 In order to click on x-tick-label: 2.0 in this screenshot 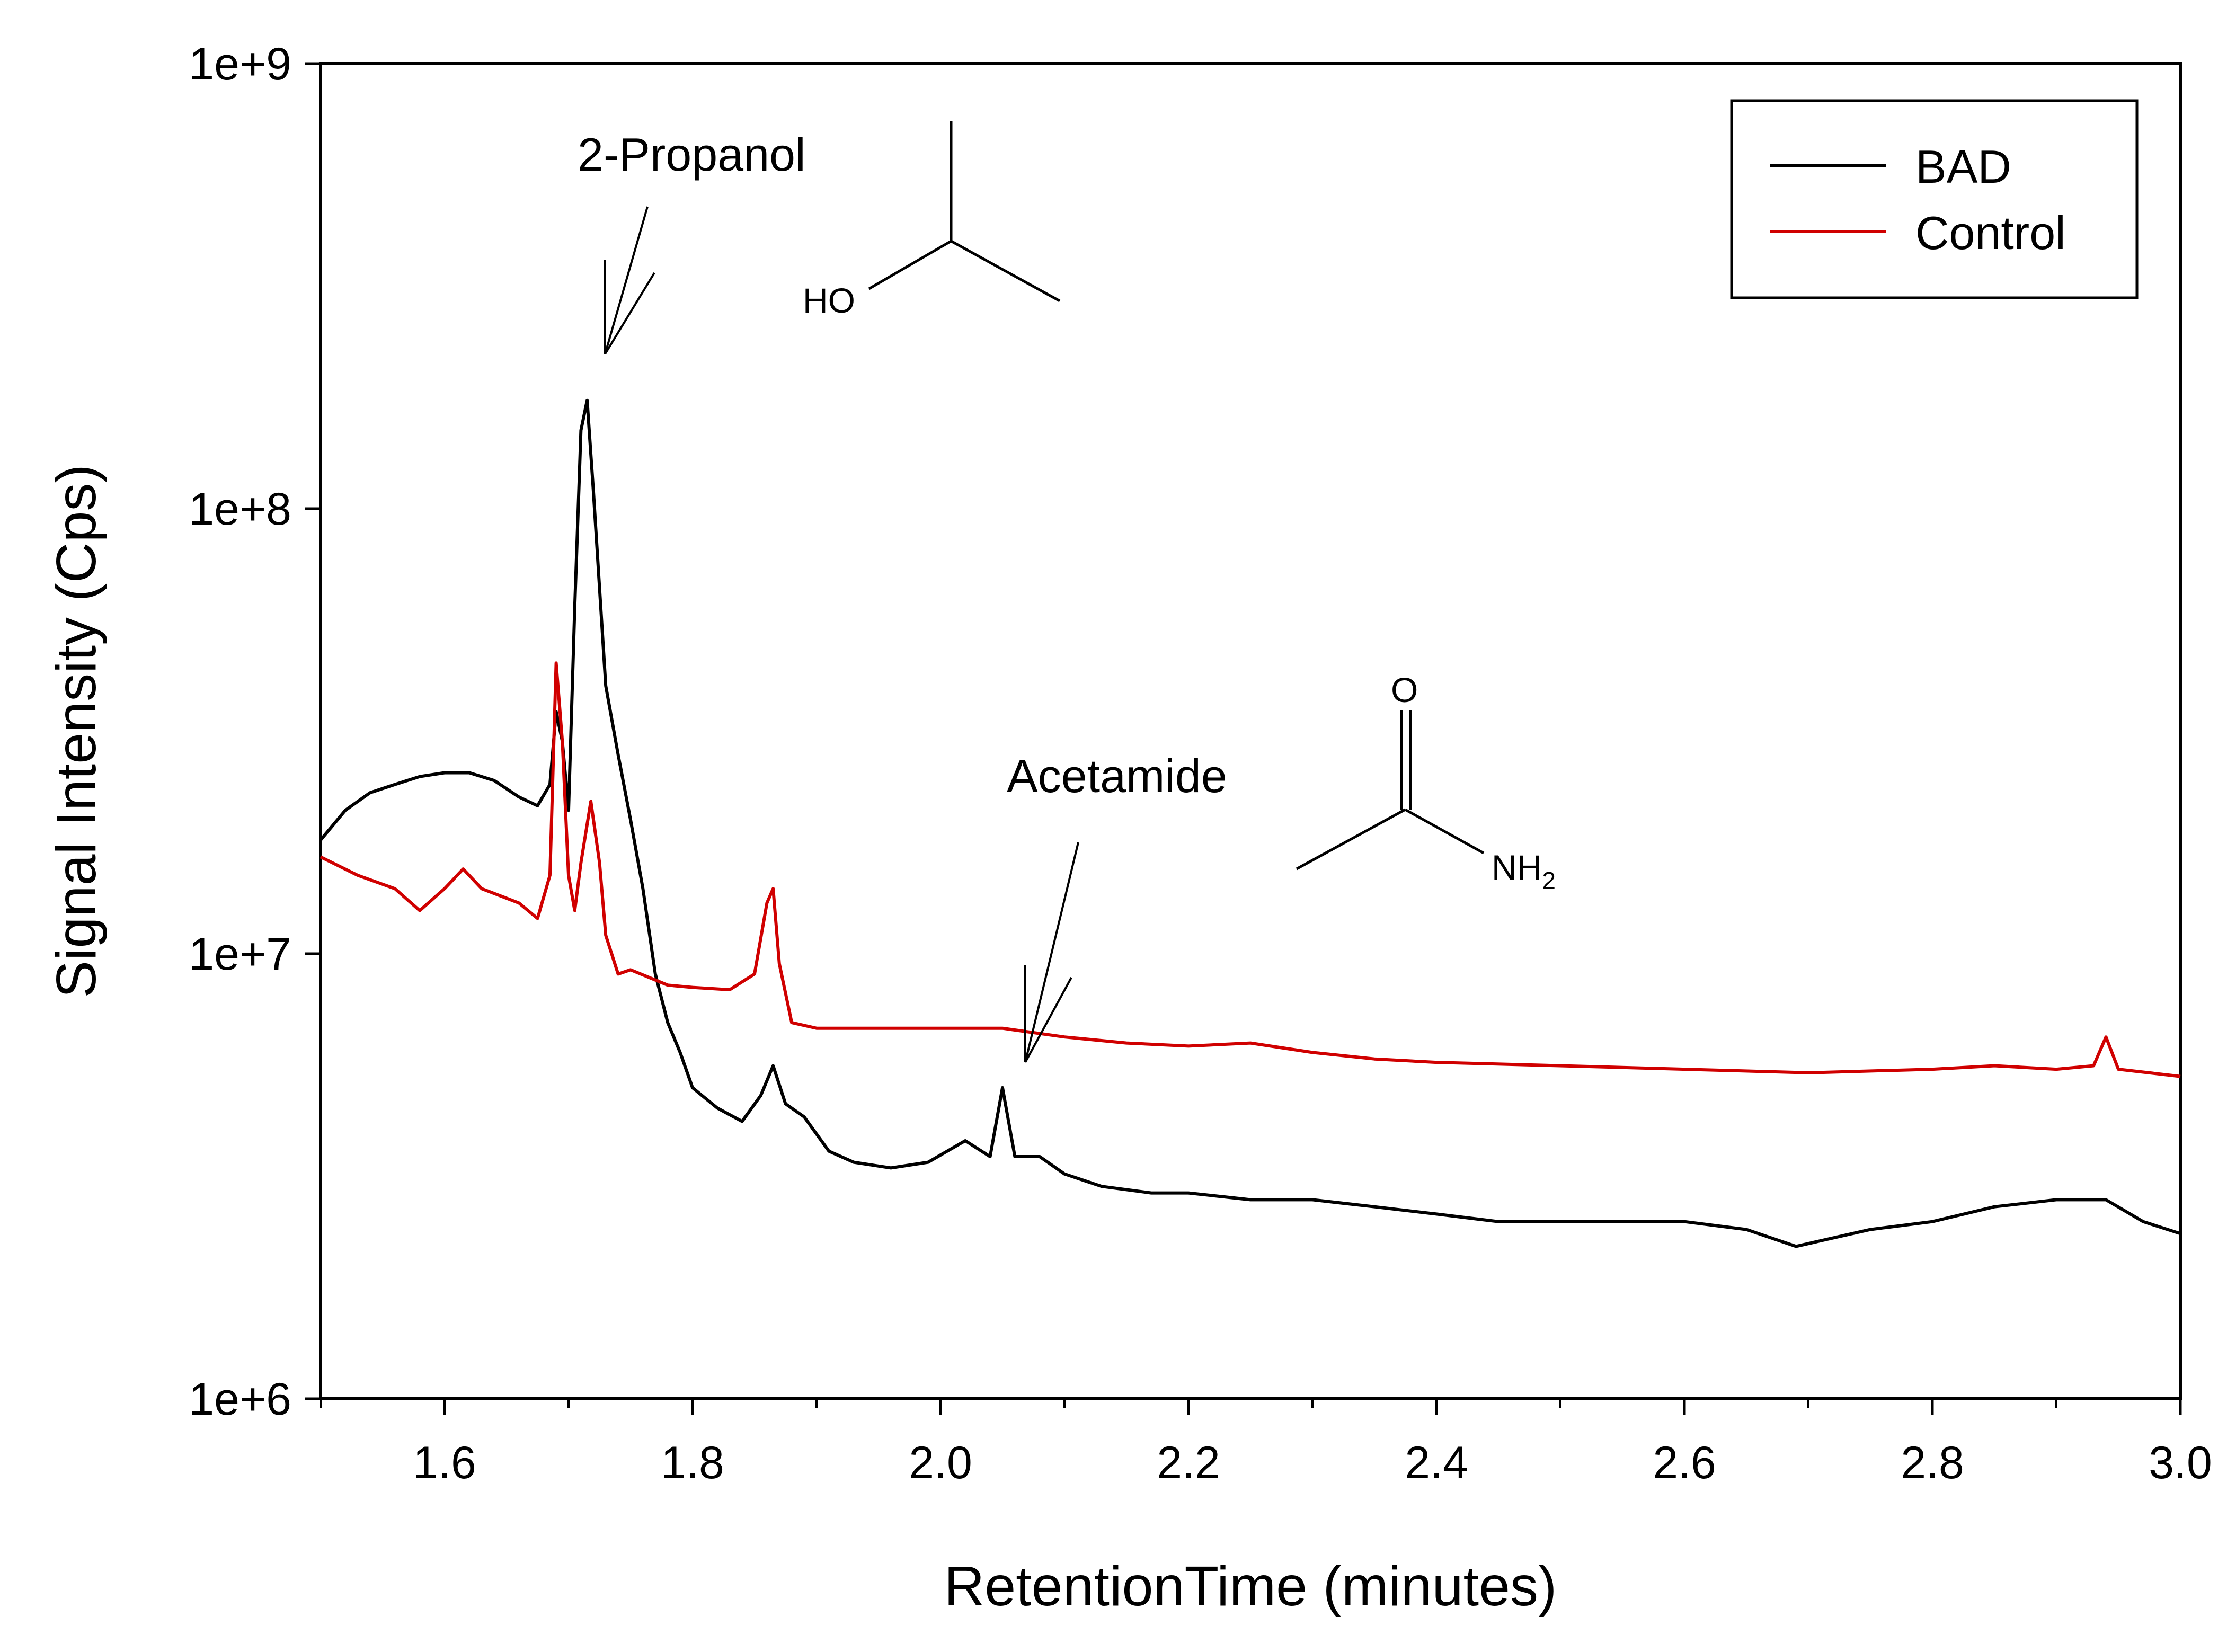, I will do `click(941, 1462)`.